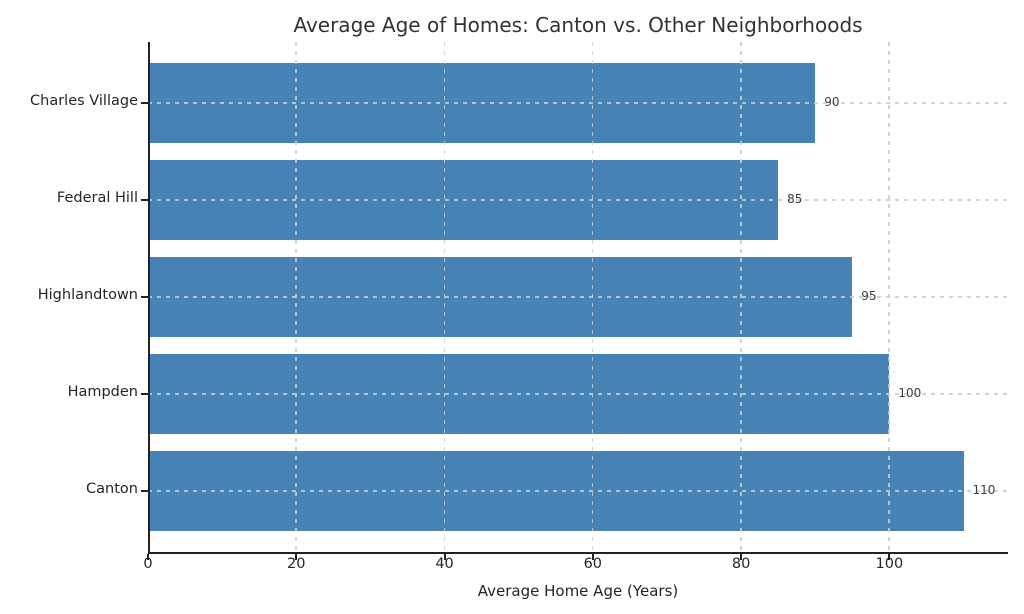  Describe the element at coordinates (593, 564) in the screenshot. I see `x-tick-label: 60` at that location.